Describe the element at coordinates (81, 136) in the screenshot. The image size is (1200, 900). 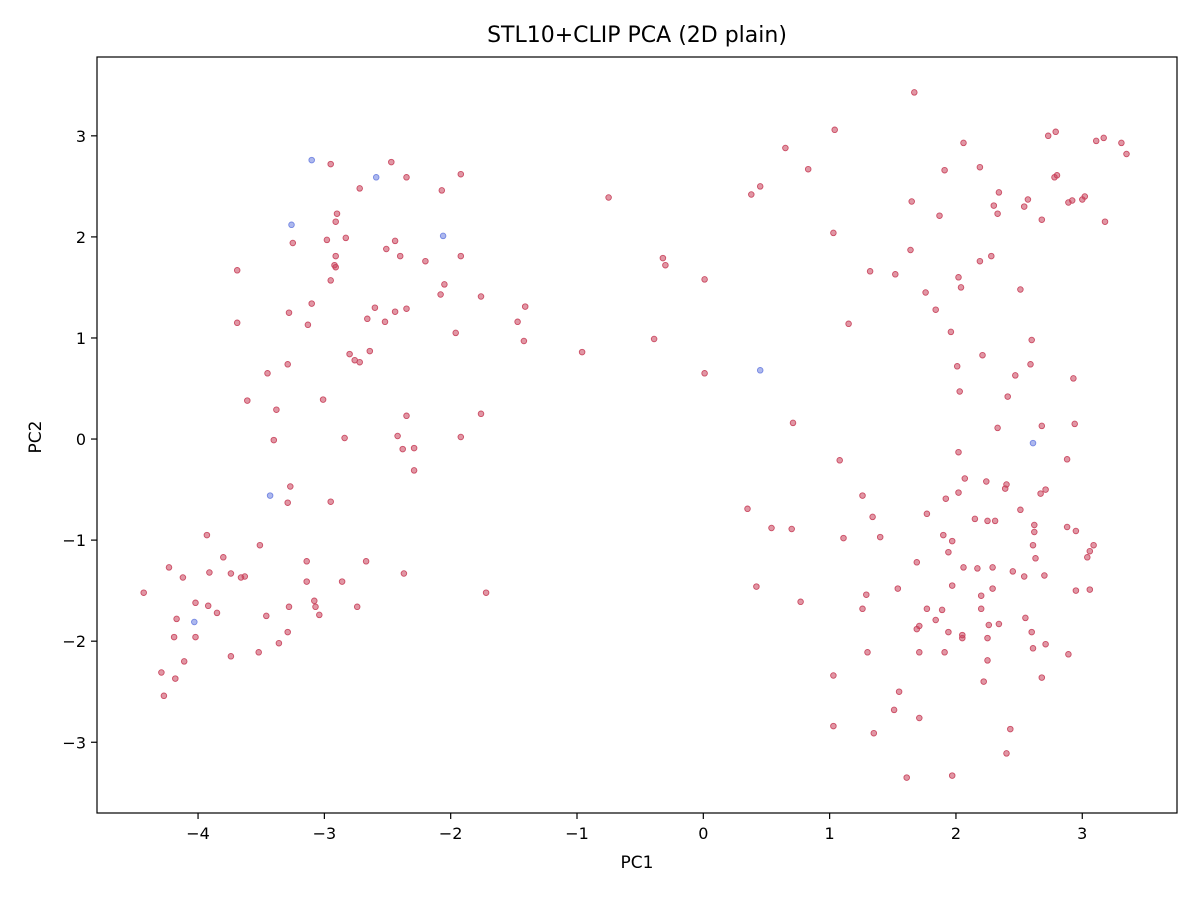
I see `y-tick-label: 3` at that location.